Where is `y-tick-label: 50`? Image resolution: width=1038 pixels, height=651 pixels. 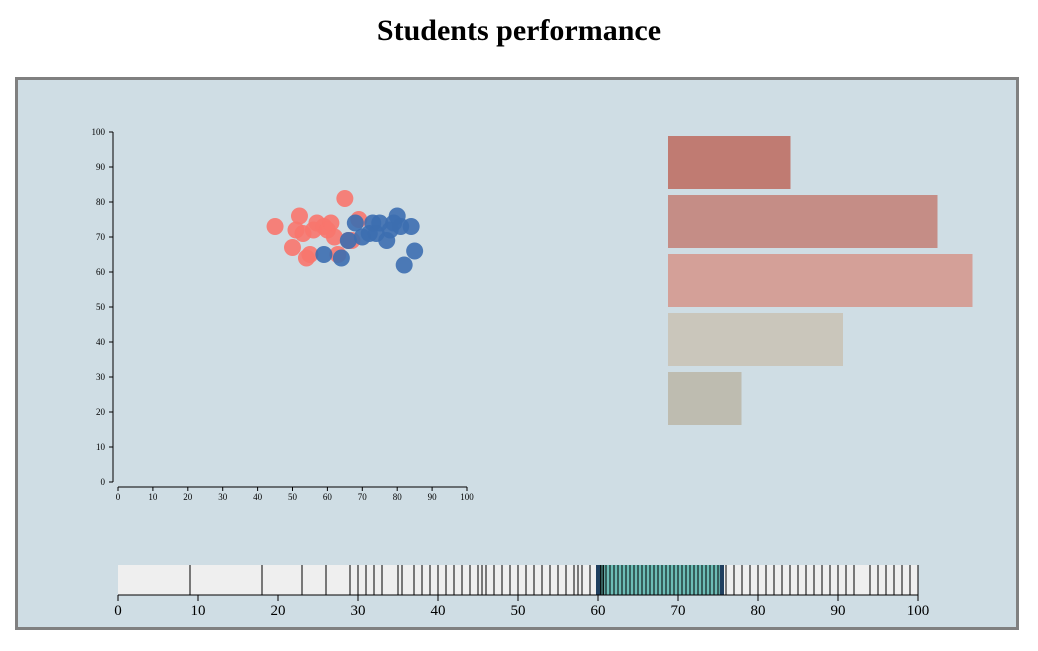
y-tick-label: 50 is located at coordinates (101, 307).